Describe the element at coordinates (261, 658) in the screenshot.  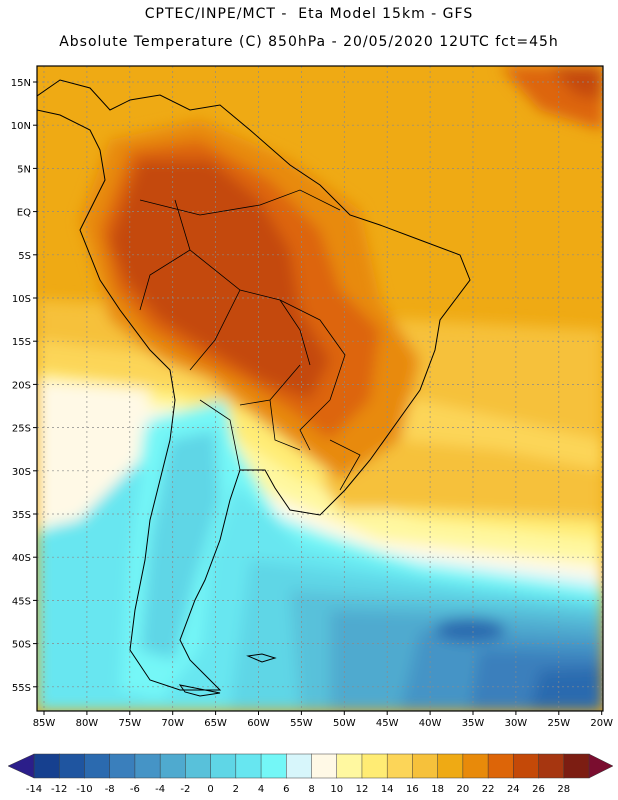
I see `falklands` at that location.